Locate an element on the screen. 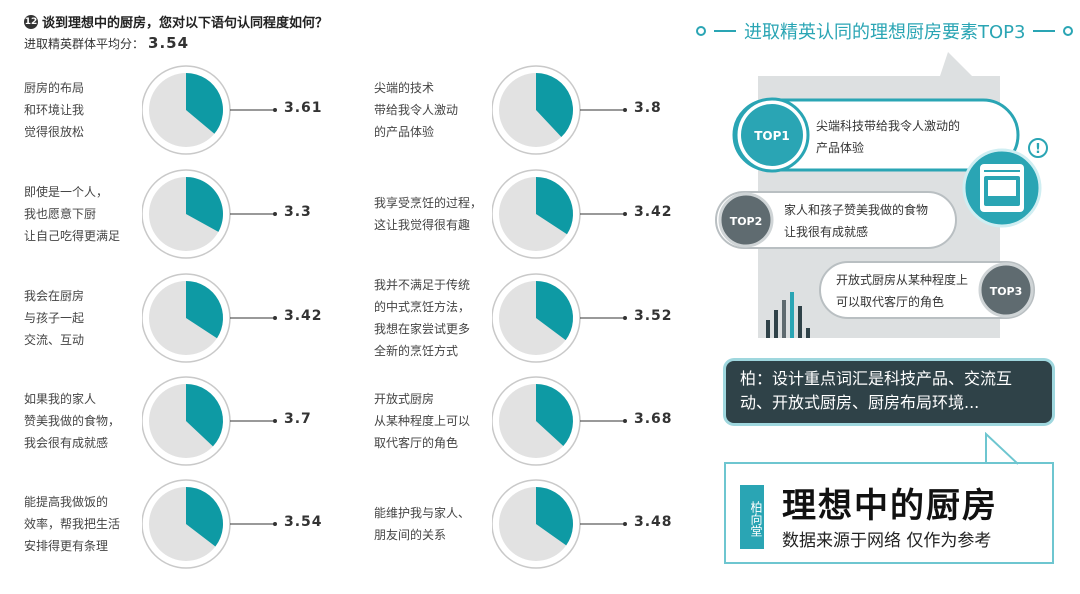 The image size is (1080, 594). top1-badge is located at coordinates (772, 135).